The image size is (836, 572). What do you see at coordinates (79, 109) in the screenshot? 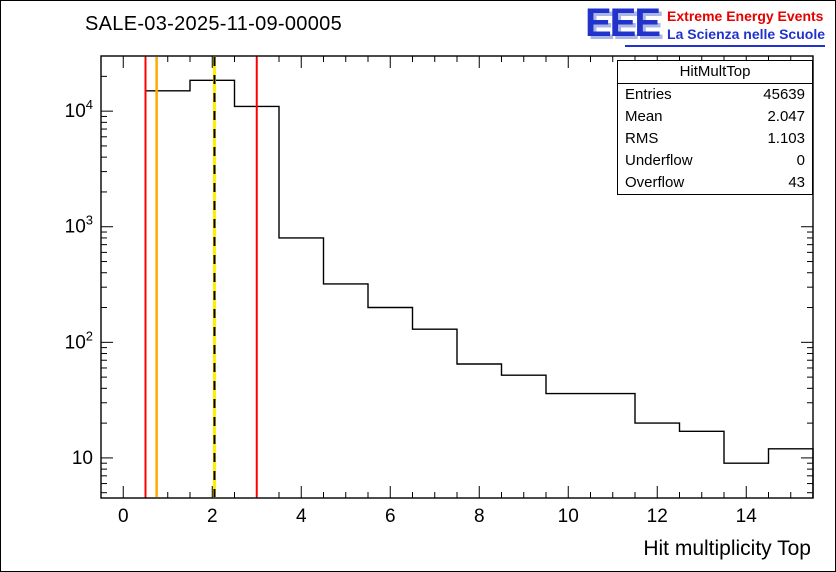
I see `y-tick-label: 10⁴` at bounding box center [79, 109].